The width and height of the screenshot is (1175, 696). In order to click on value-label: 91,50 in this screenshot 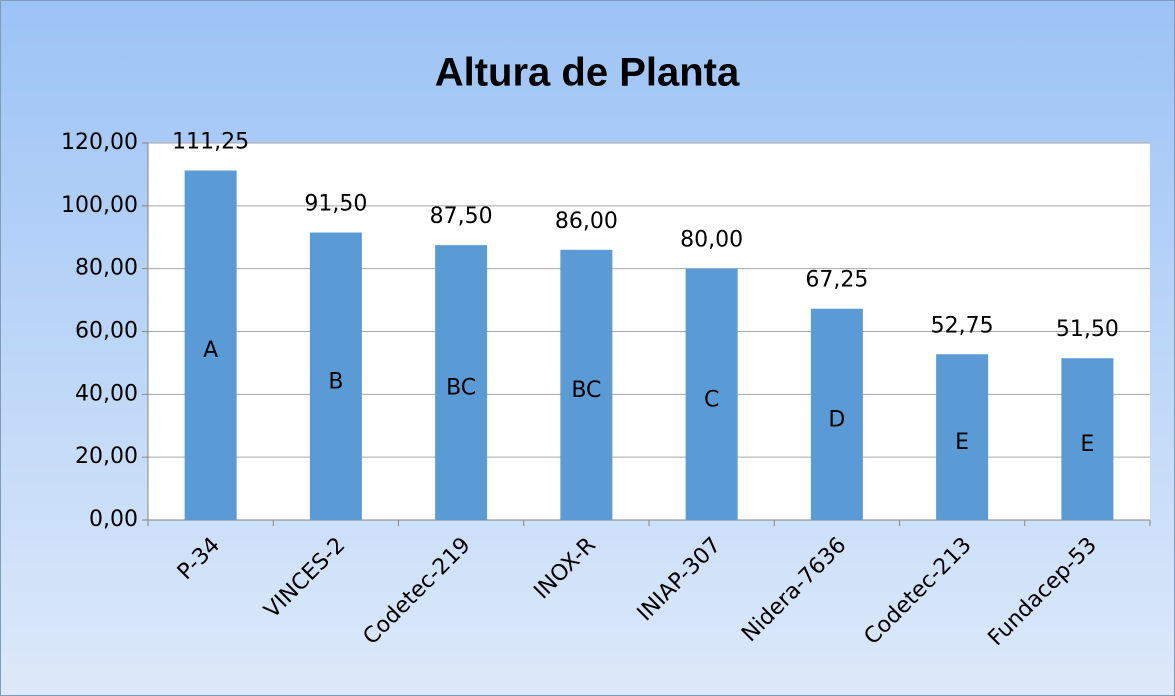, I will do `click(335, 204)`.